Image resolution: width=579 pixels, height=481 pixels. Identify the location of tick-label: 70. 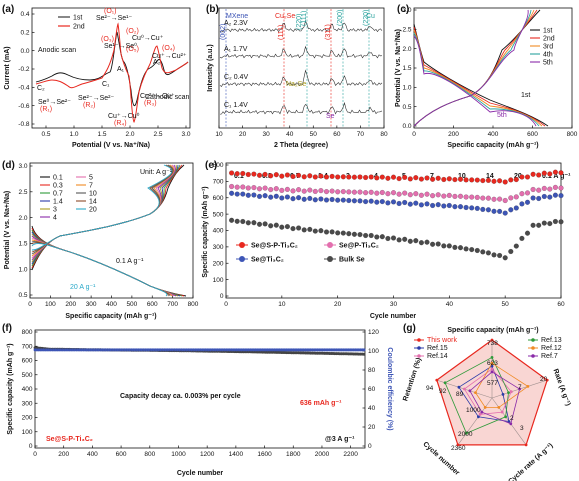
(361, 134).